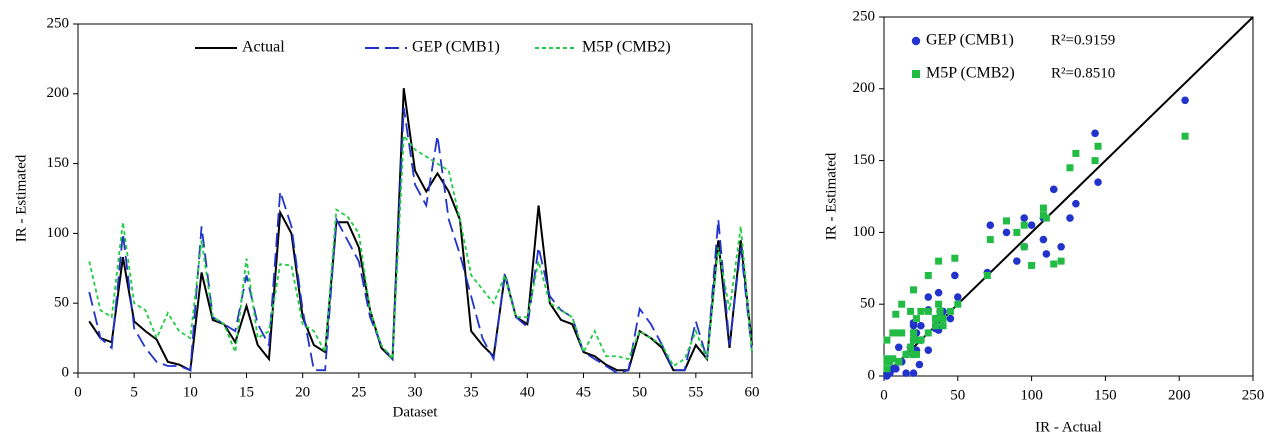 The width and height of the screenshot is (1287, 438). What do you see at coordinates (134, 392) in the screenshot?
I see `x-tick-label: 5` at bounding box center [134, 392].